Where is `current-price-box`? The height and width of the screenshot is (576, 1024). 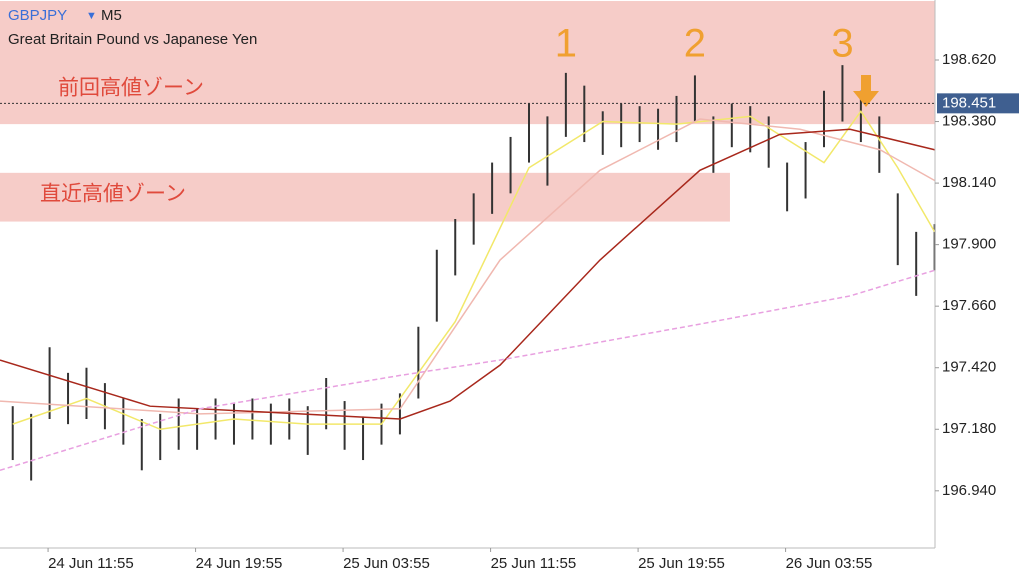 current-price-box is located at coordinates (978, 103).